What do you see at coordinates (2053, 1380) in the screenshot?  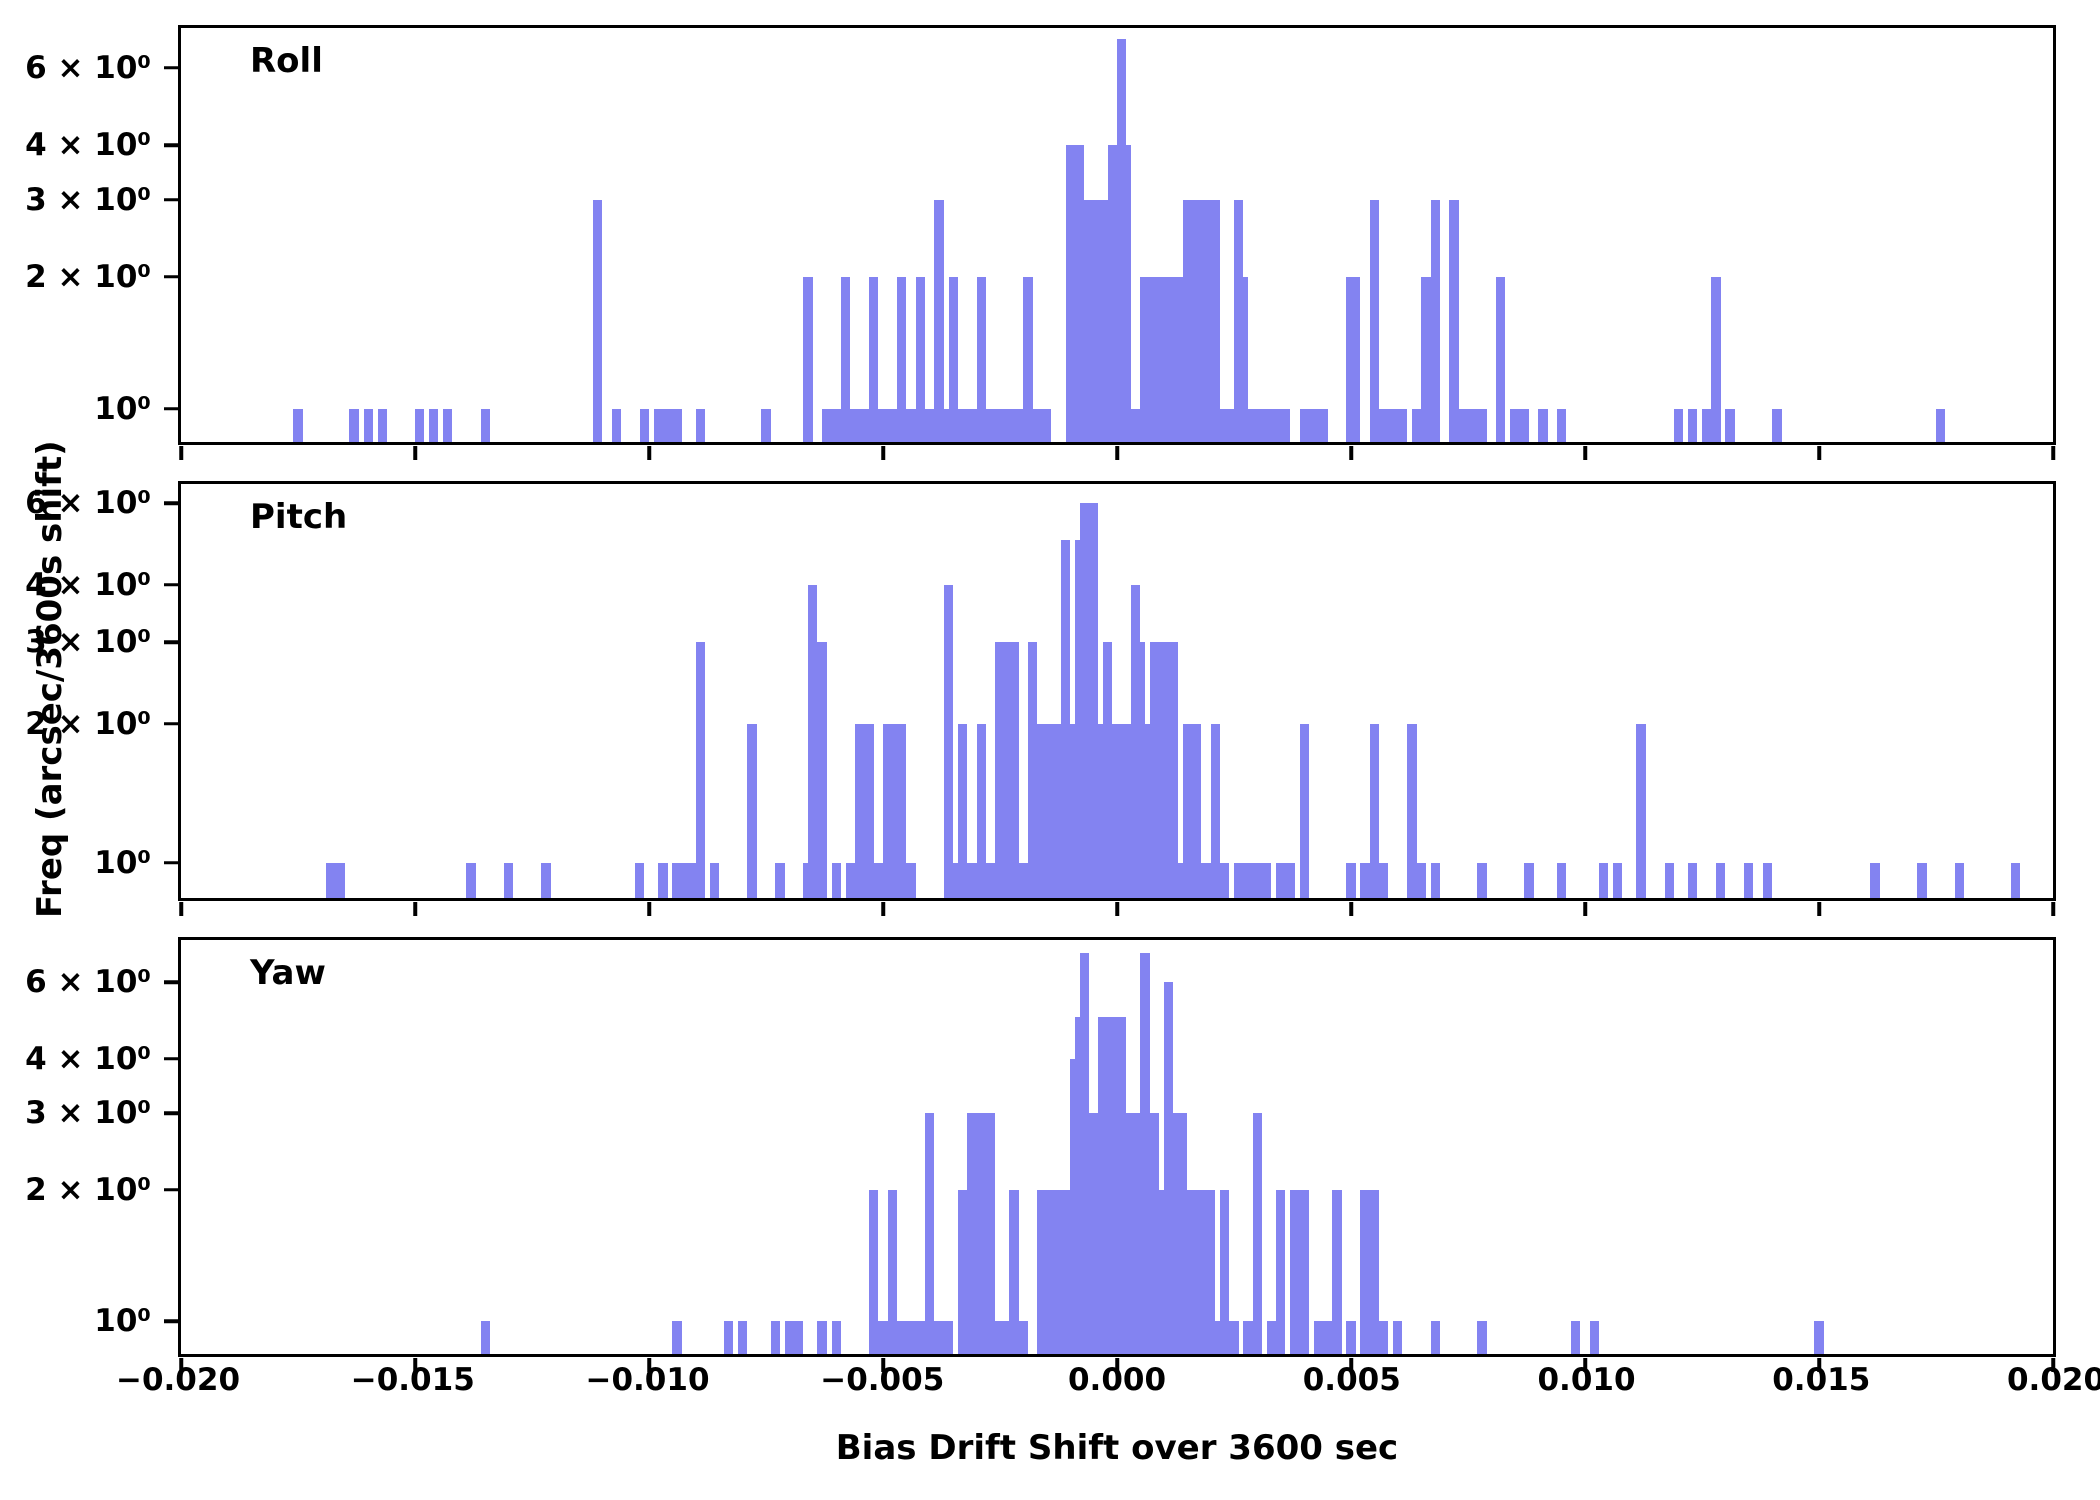 I see `x-tick-label: 0.020` at bounding box center [2053, 1380].